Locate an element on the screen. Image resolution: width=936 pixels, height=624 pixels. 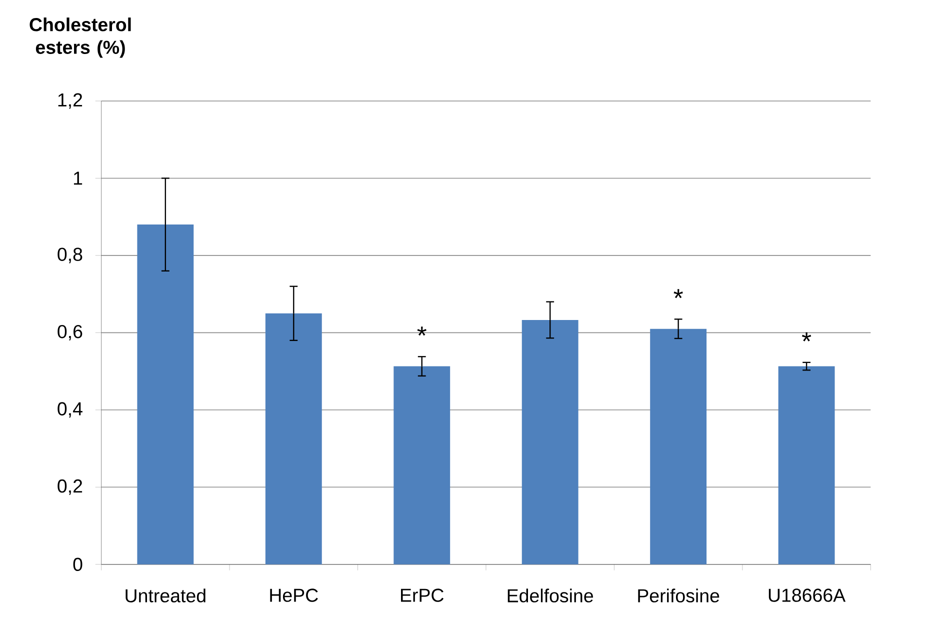
x-tick-label: U18666A is located at coordinates (807, 595).